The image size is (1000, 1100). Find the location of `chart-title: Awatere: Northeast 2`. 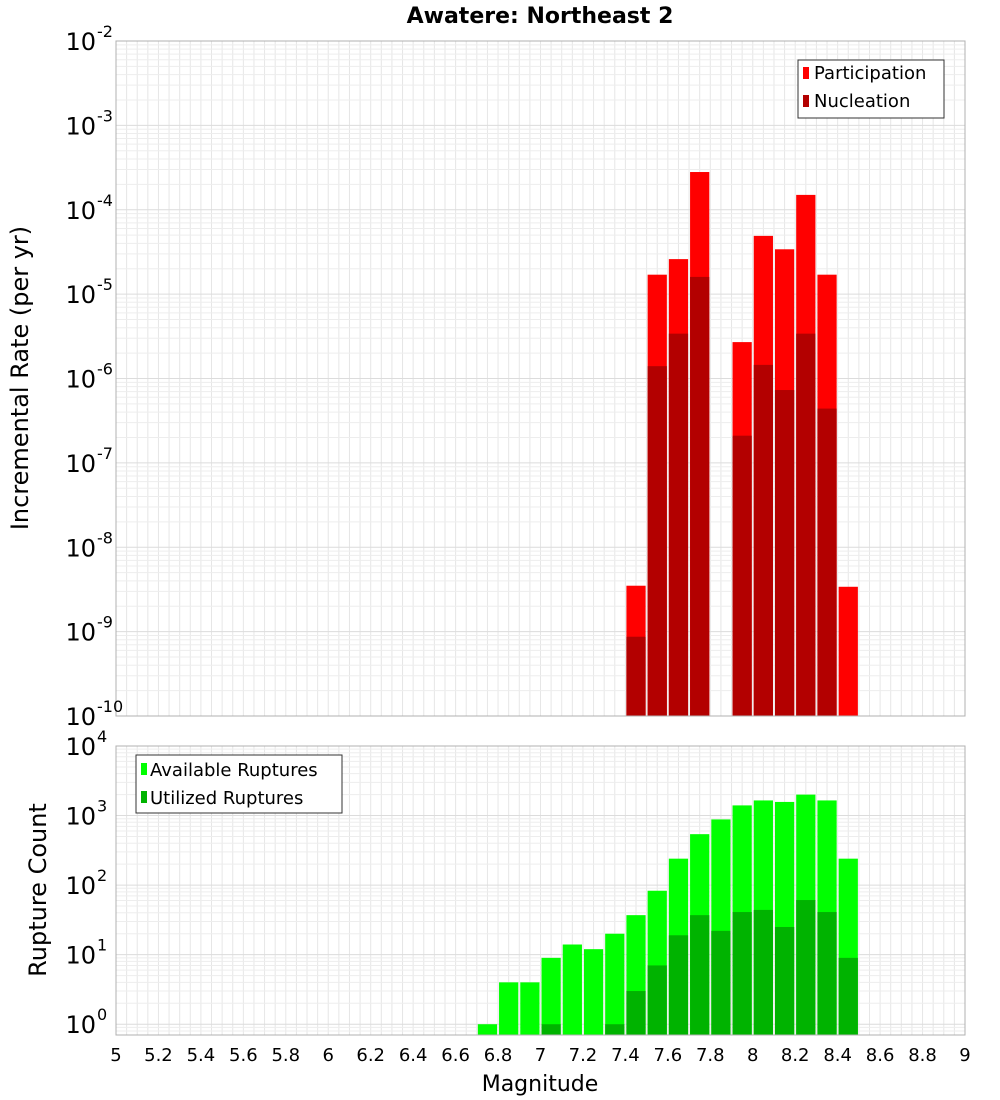

chart-title: Awatere: Northeast 2 is located at coordinates (540, 16).